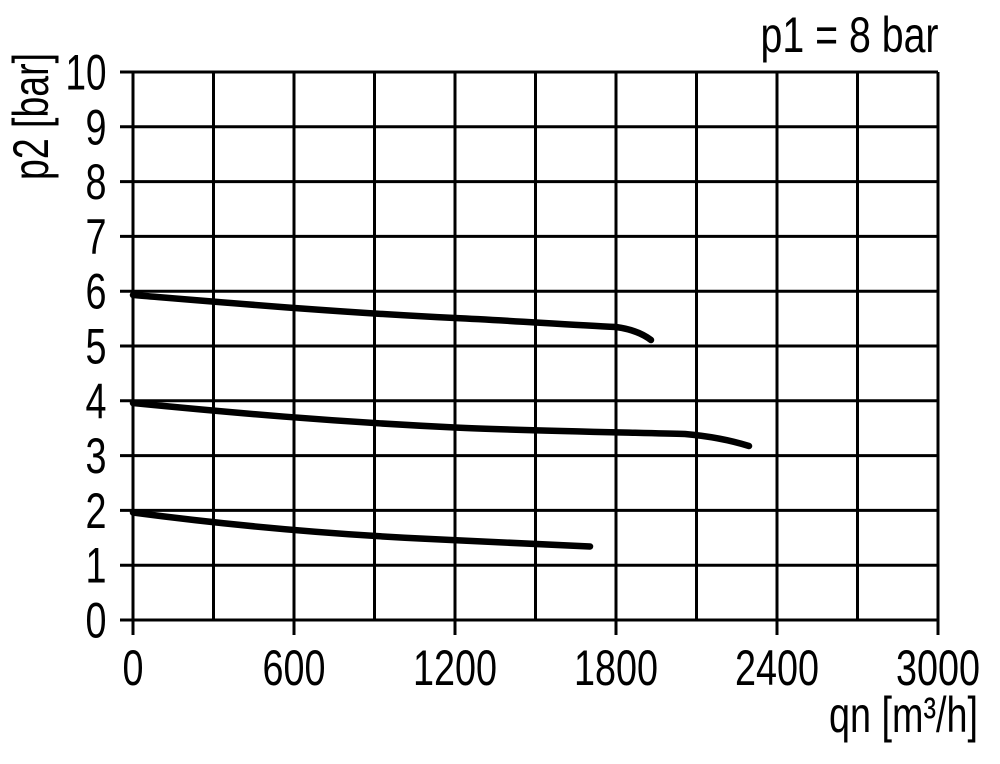 This screenshot has height=764, width=1000. I want to click on svg-text: qn [m³/h], so click(903, 715).